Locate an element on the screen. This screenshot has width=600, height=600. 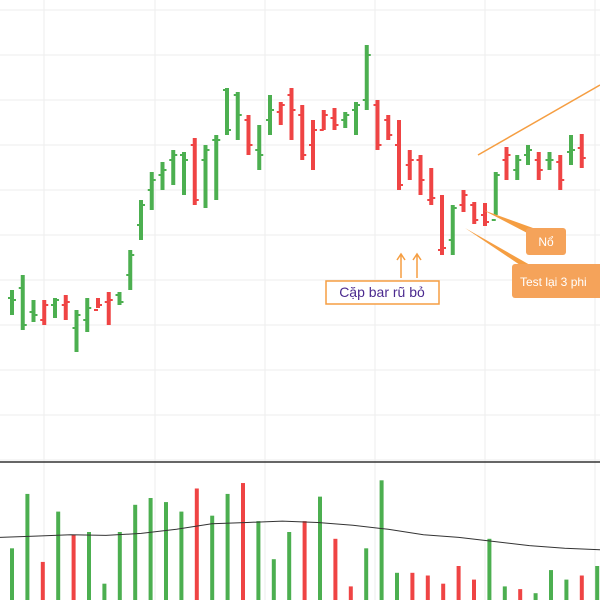
retest-pointer is located at coordinates (497, 246).